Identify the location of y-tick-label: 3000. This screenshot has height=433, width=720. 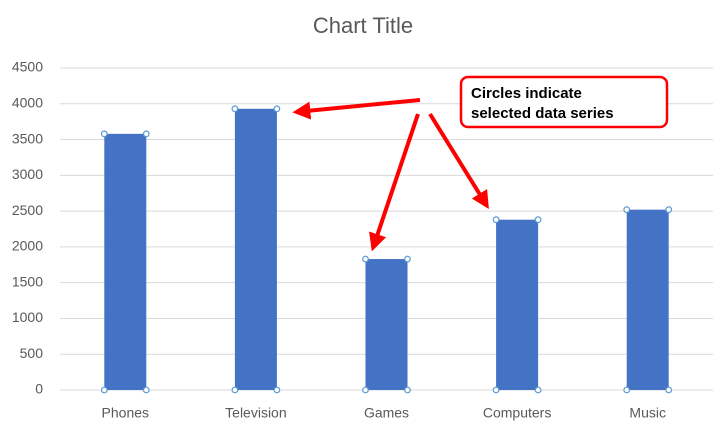
(27, 174).